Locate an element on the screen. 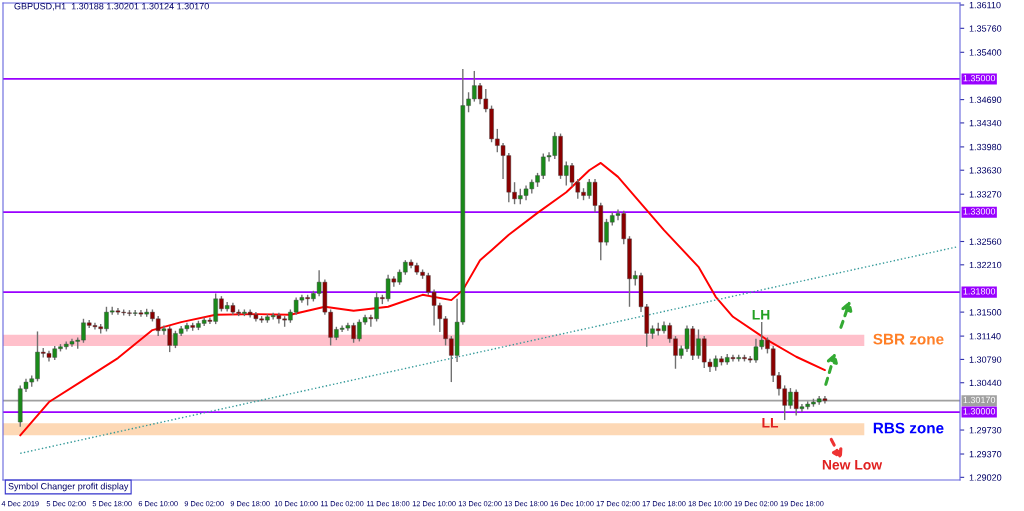  y-tick-label: 1.29020 is located at coordinates (985, 477).